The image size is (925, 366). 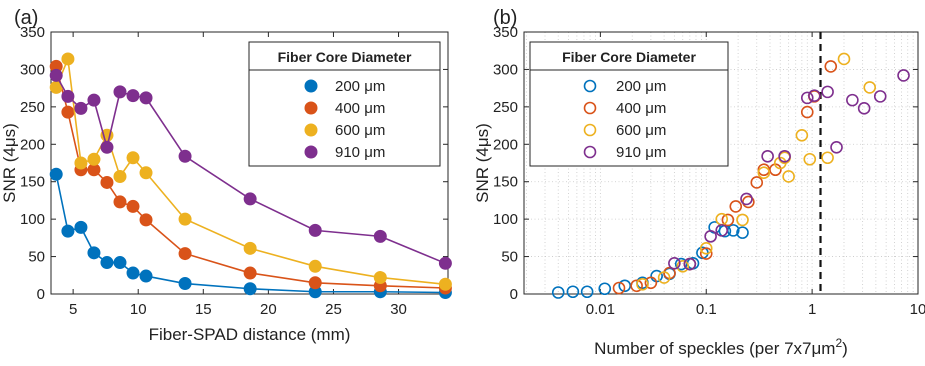 I want to click on x-tick-label: 1, so click(x=812, y=309).